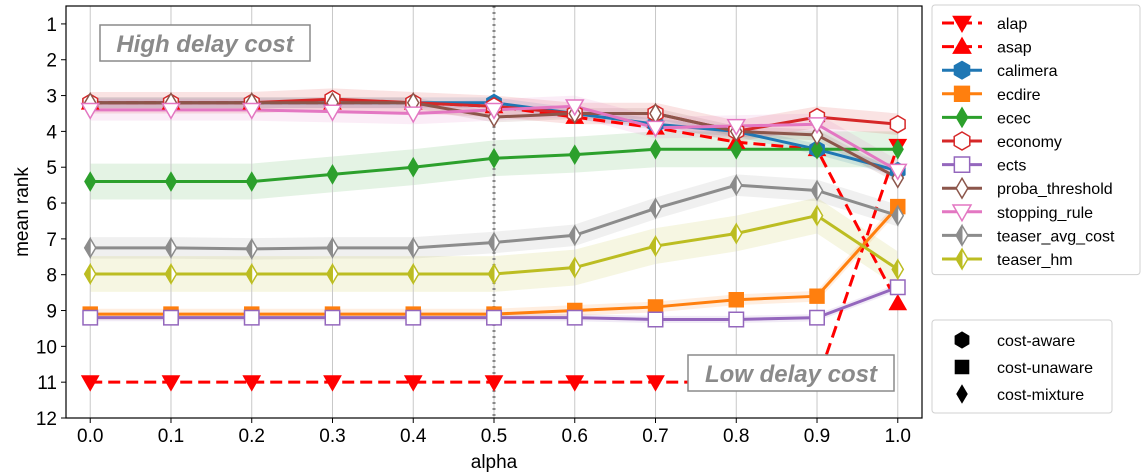  What do you see at coordinates (251, 317) in the screenshot?
I see `point-ects-0.2` at bounding box center [251, 317].